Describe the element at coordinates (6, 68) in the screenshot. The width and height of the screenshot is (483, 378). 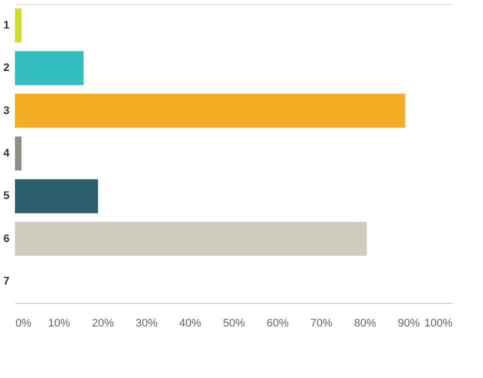
I see `y-tick-label: 2` at that location.